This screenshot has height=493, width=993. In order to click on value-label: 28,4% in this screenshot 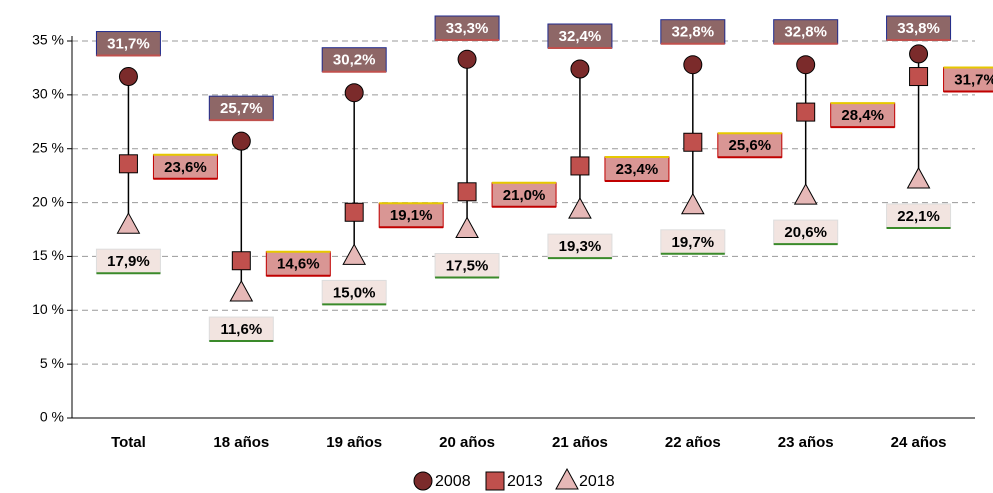, I will do `click(862, 115)`.